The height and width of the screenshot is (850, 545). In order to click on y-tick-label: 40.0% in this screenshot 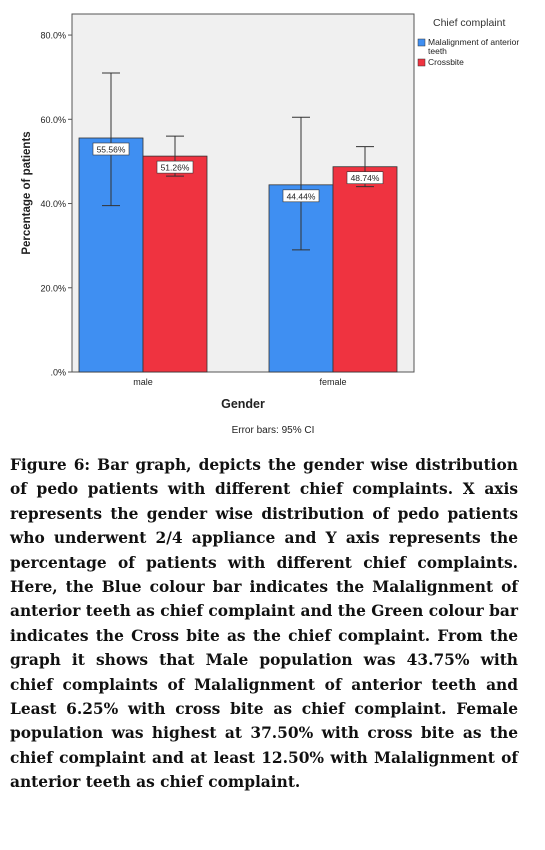, I will do `click(53, 204)`.